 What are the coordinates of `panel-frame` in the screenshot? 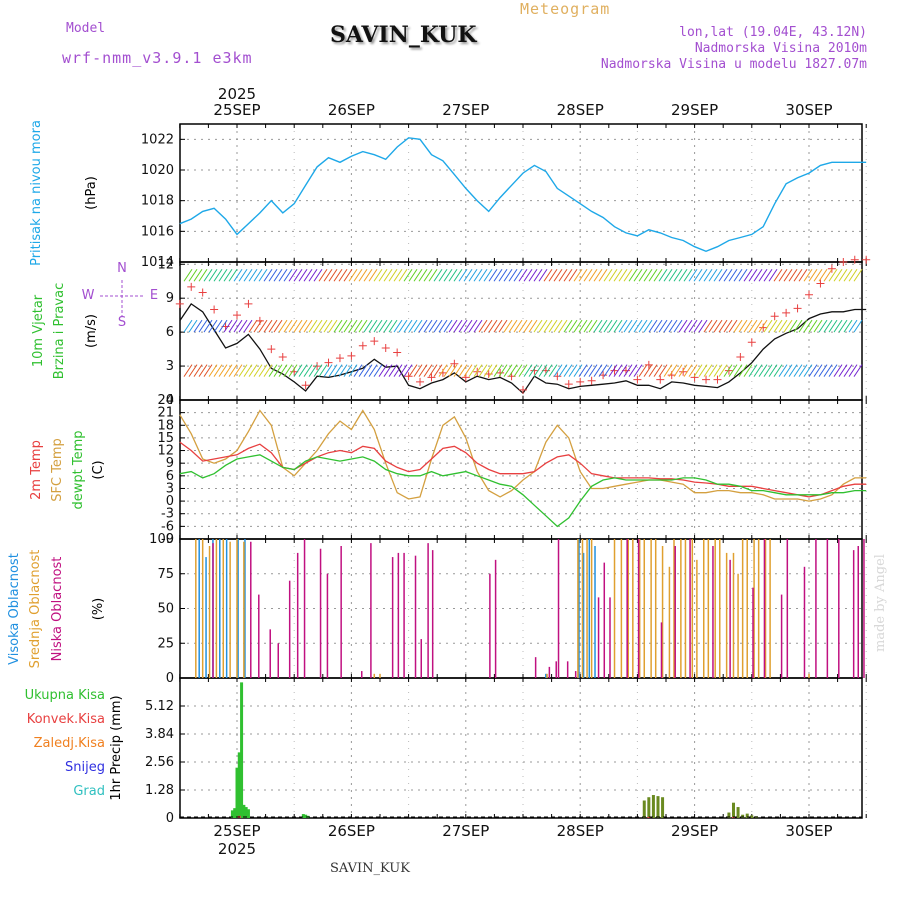 It's located at (521, 469).